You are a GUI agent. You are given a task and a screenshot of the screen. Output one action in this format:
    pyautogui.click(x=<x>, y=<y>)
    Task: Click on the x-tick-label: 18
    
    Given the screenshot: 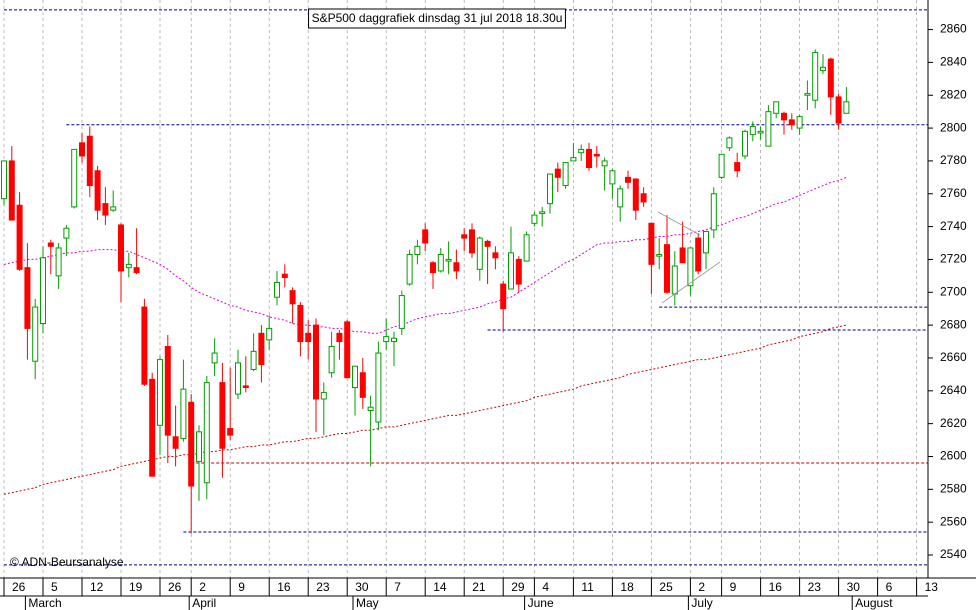 What is the action you would take?
    pyautogui.click(x=627, y=587)
    